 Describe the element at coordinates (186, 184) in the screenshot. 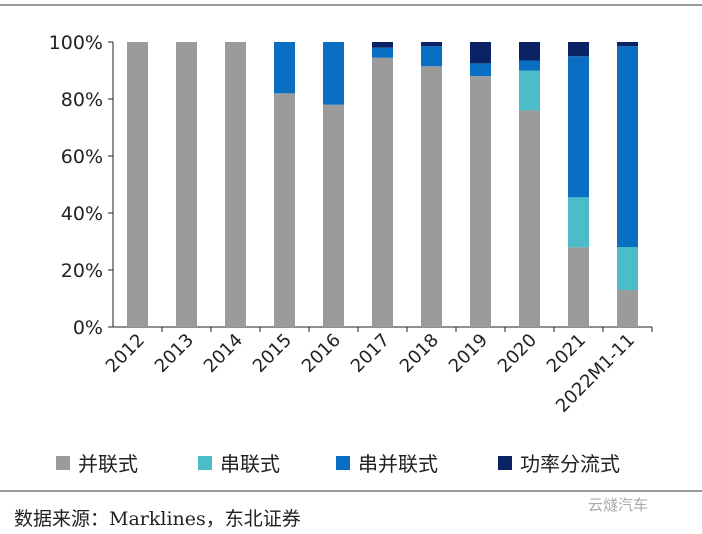

I see `bar-segment-2013` at that location.